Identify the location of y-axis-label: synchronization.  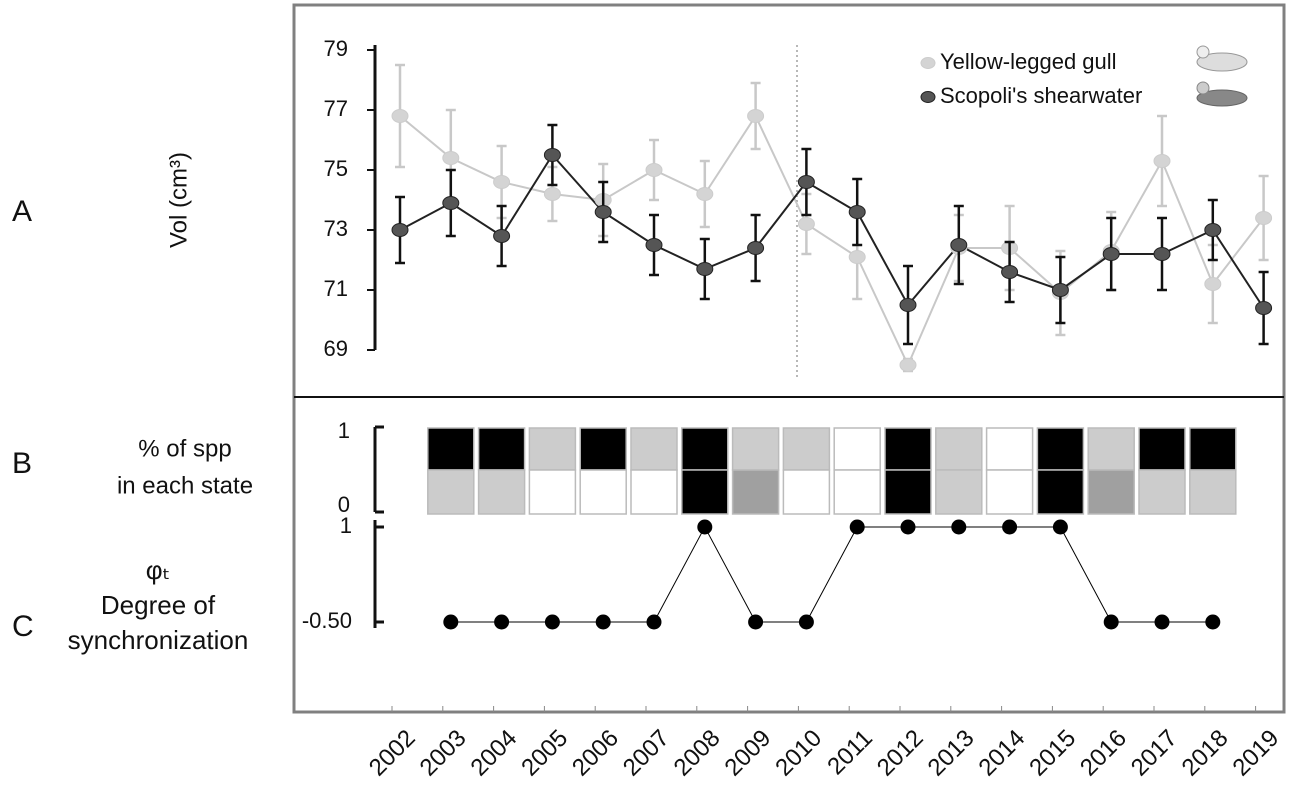
(158, 640).